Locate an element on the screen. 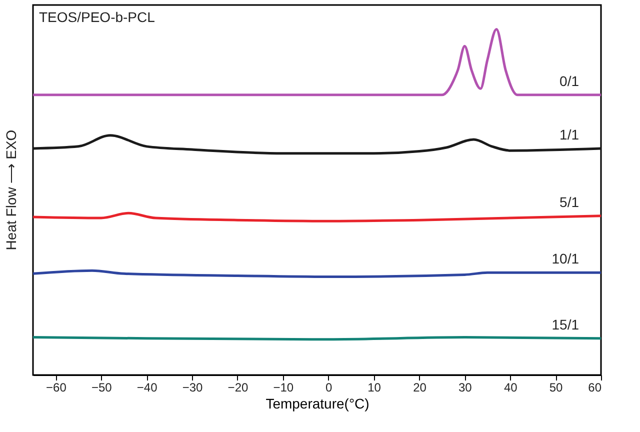 This screenshot has width=640, height=432. series-label: 15/1 is located at coordinates (566, 324).